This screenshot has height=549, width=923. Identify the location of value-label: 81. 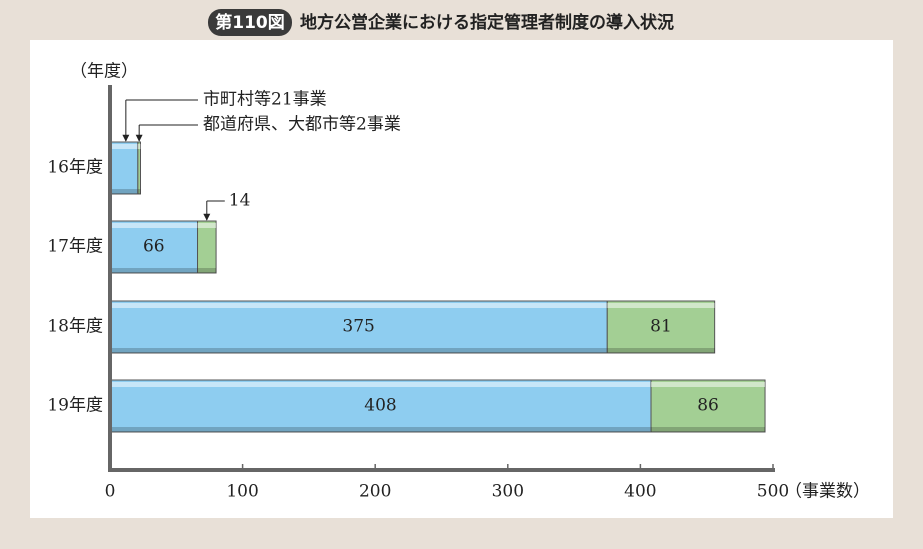
(661, 327).